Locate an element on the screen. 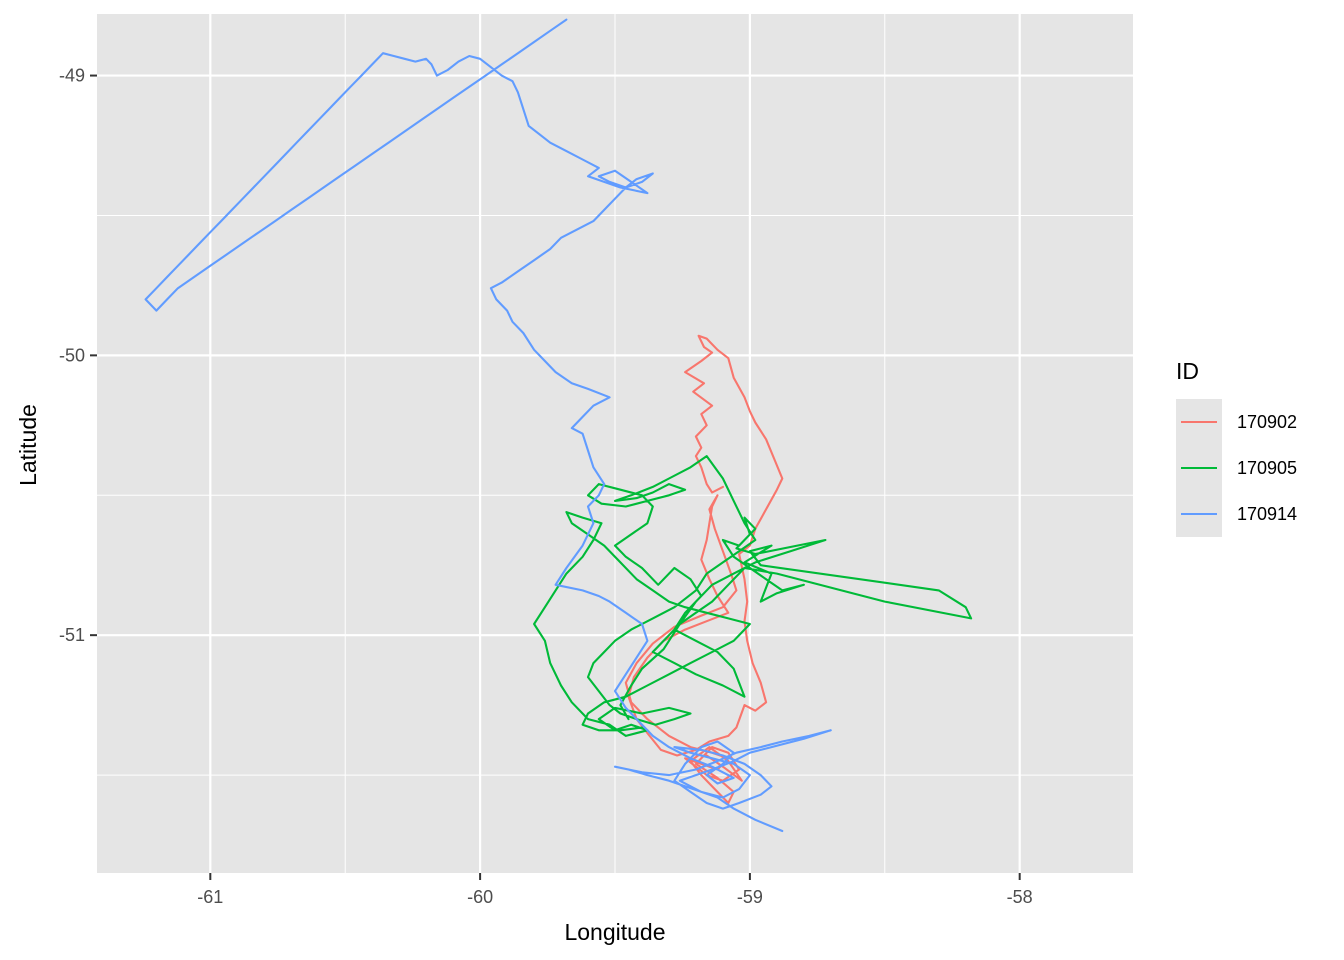 Image resolution: width=1344 pixels, height=960 pixels. y-tick-label: -51 is located at coordinates (72, 635).